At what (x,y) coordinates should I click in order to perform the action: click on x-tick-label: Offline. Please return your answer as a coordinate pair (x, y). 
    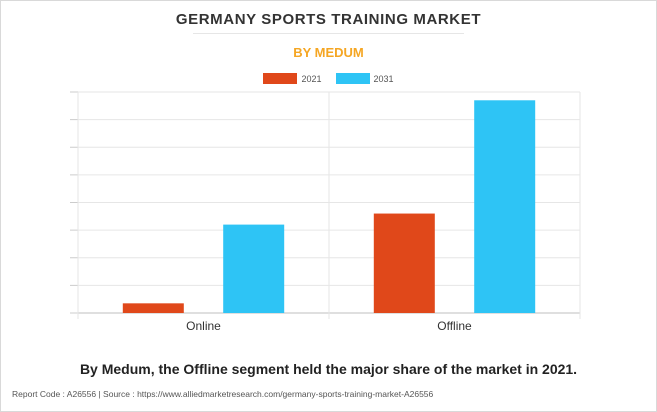
    Looking at the image, I should click on (454, 326).